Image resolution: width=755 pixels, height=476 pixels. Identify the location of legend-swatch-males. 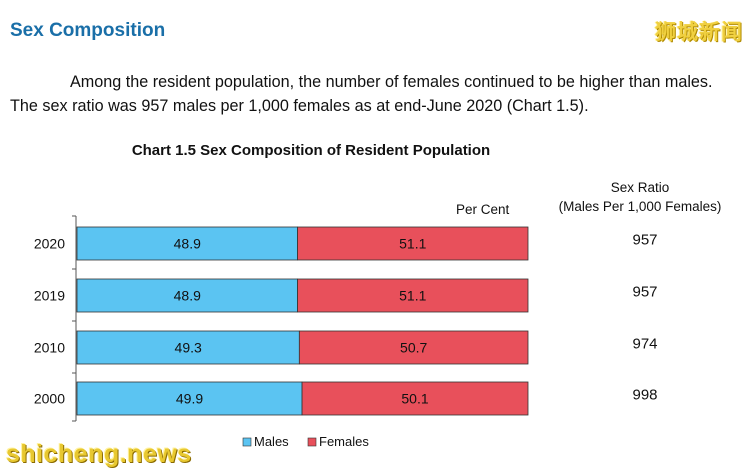
(247, 442).